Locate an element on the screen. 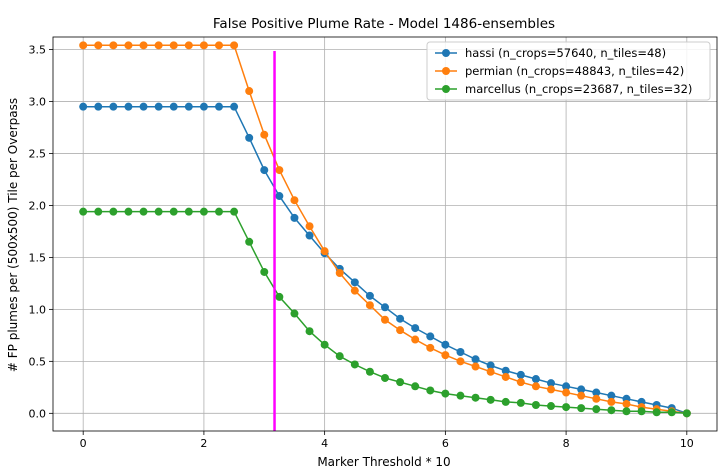 The height and width of the screenshot is (473, 721). legend-label: marcellus (n_crops=23687, n_tiles=32) is located at coordinates (578, 89).